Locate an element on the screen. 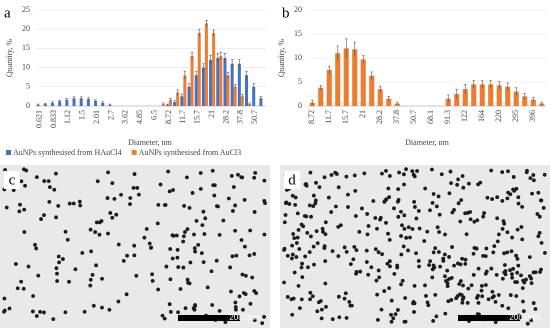  panel-label-box is located at coordinates (292, 180).